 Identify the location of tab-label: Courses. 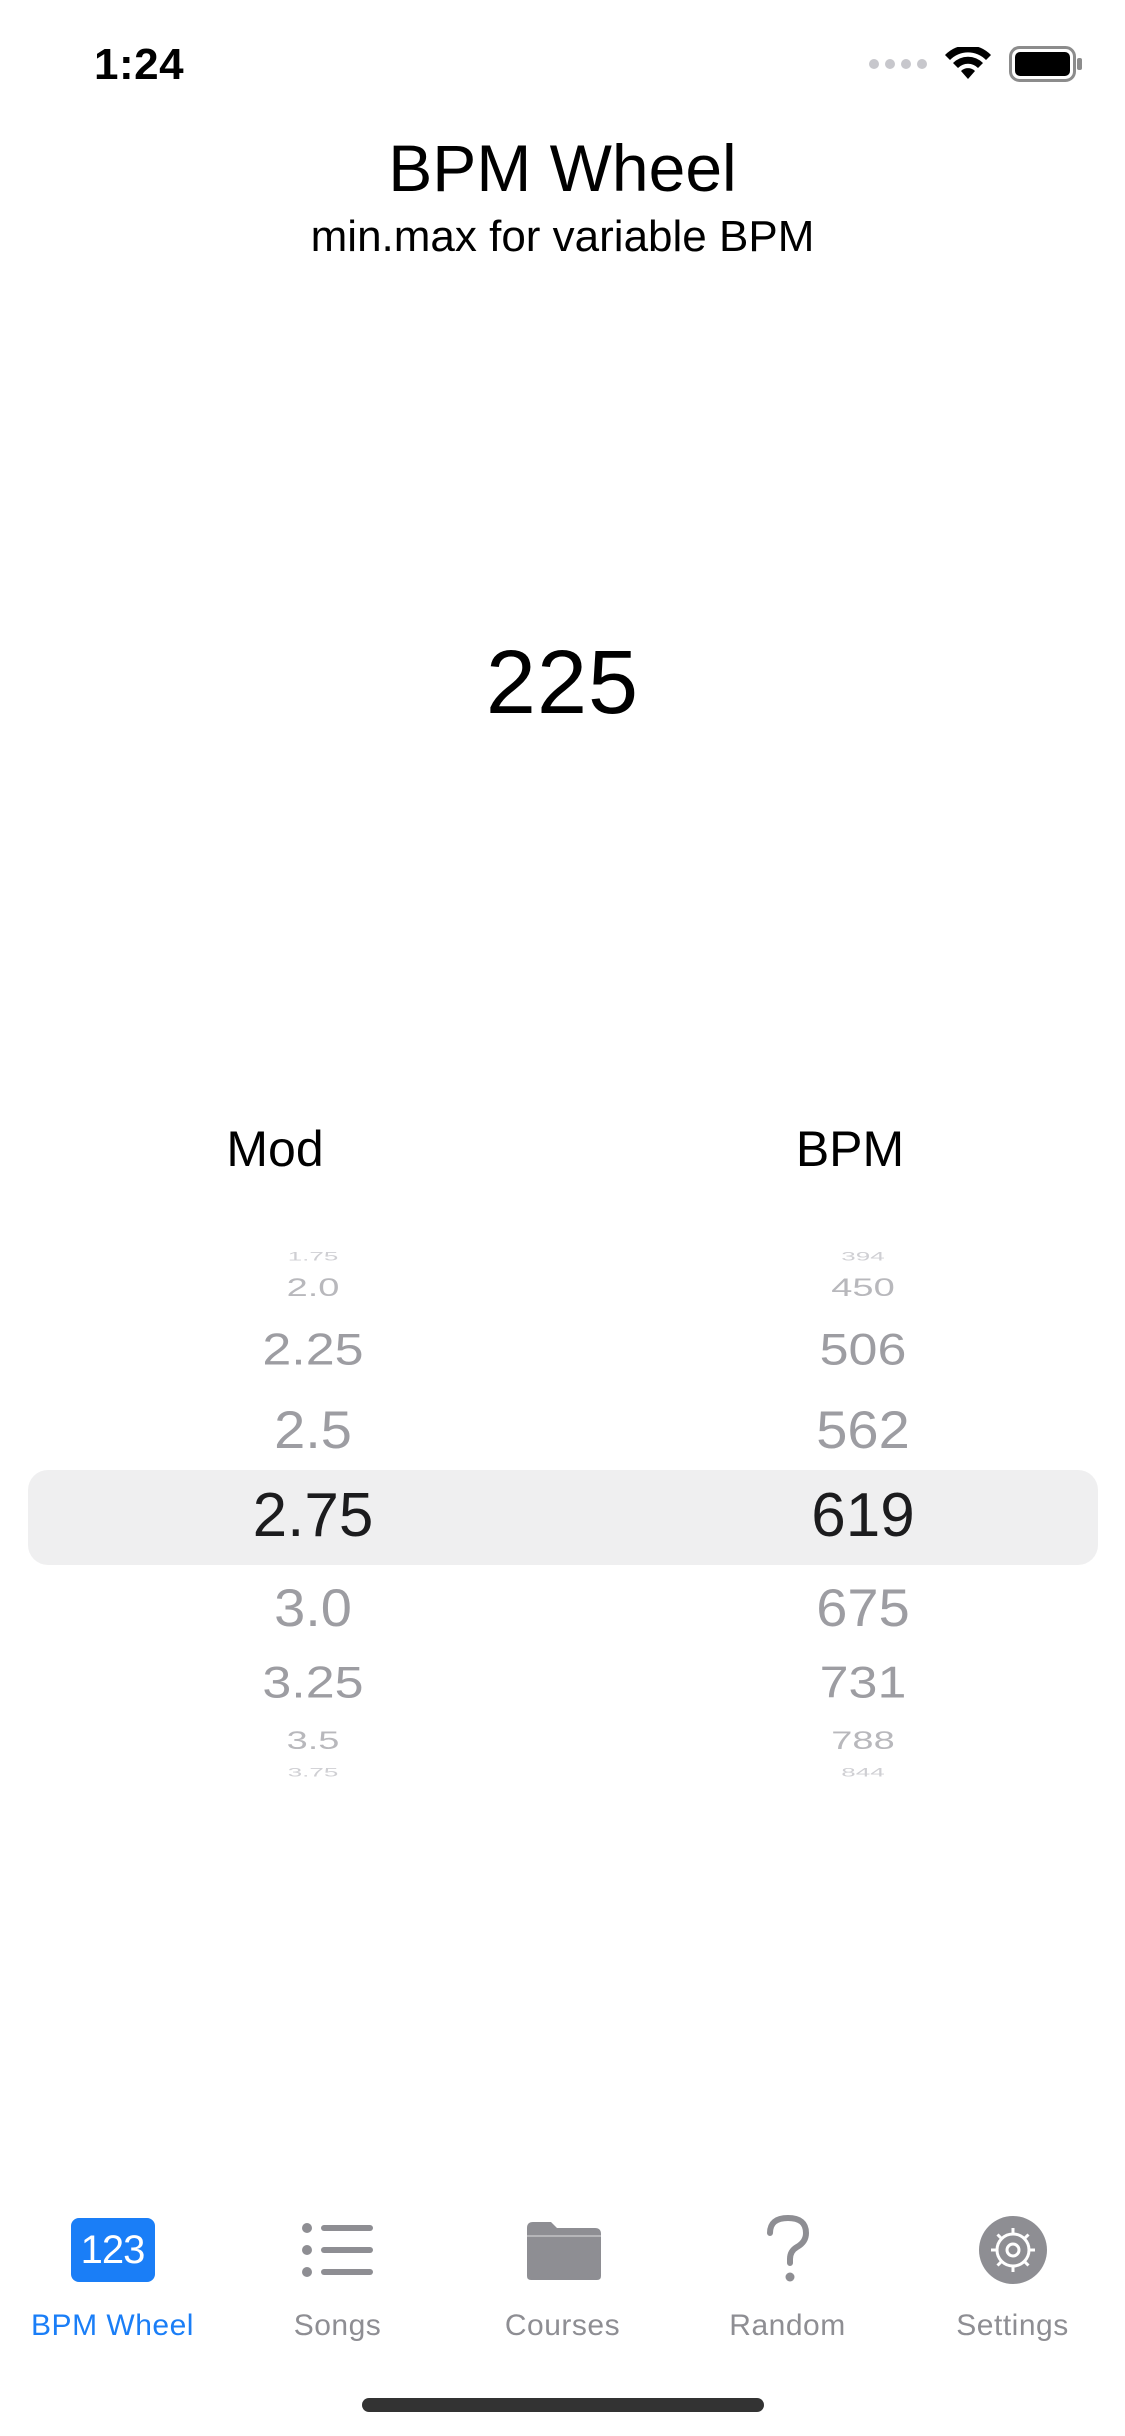
(562, 2325).